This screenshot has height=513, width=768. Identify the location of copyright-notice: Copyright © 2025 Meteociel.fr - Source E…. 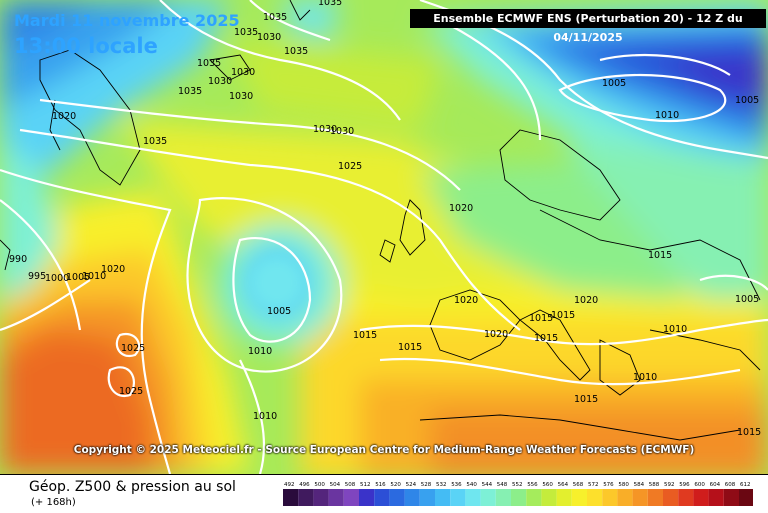
(384, 450).